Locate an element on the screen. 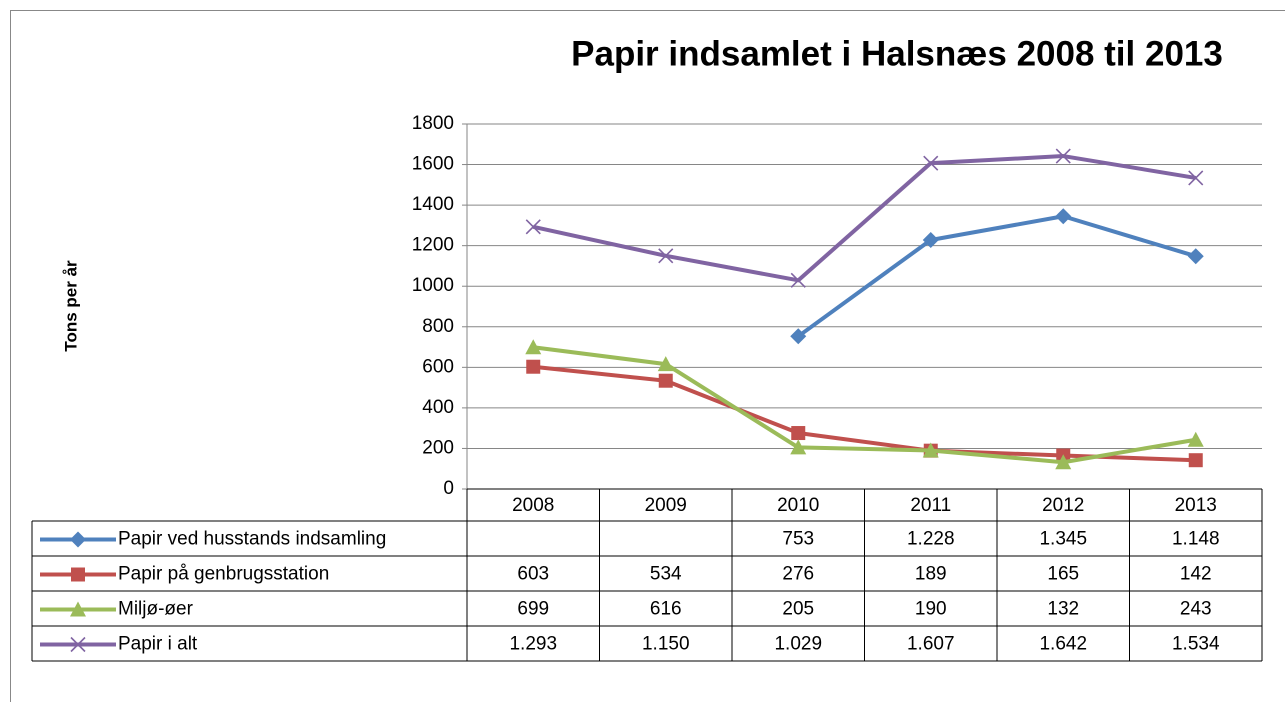 This screenshot has height=702, width=1285. table-value: 699 is located at coordinates (533, 609).